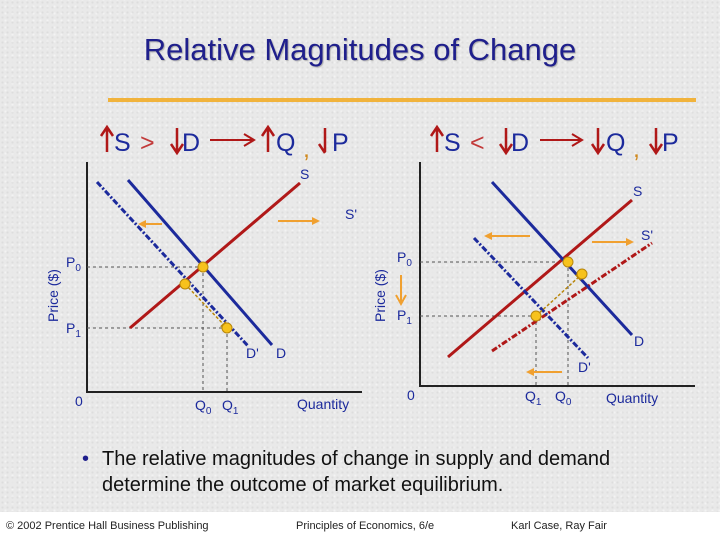  What do you see at coordinates (632, 398) in the screenshot?
I see `right-xlabel: Quantity` at bounding box center [632, 398].